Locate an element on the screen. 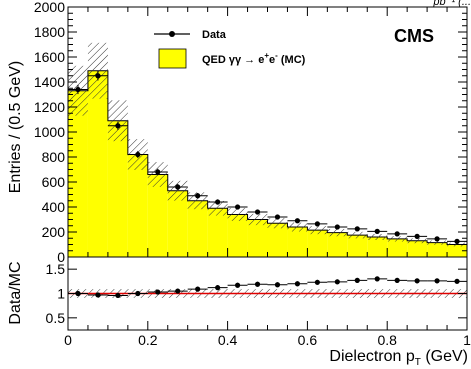  main-y-tick-label: 1400 is located at coordinates (49, 82).